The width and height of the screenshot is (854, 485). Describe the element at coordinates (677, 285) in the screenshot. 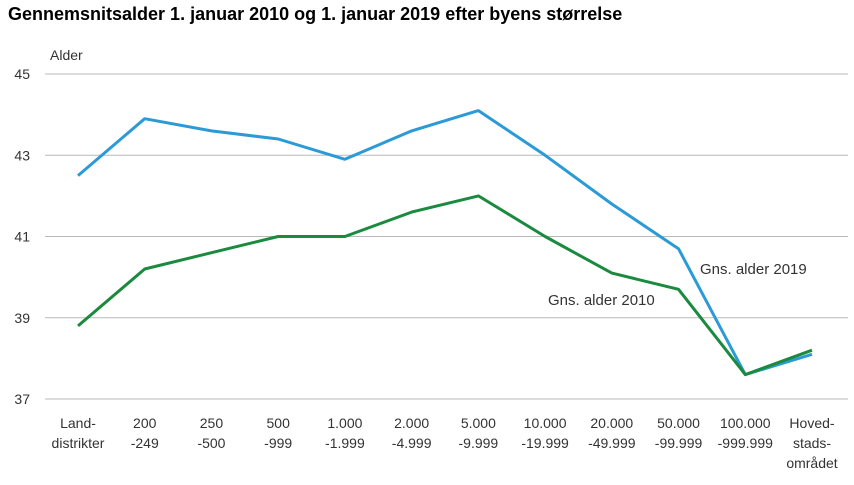

I see `series-labels: Gns. alder 2019 Gns. alder 2010` at that location.